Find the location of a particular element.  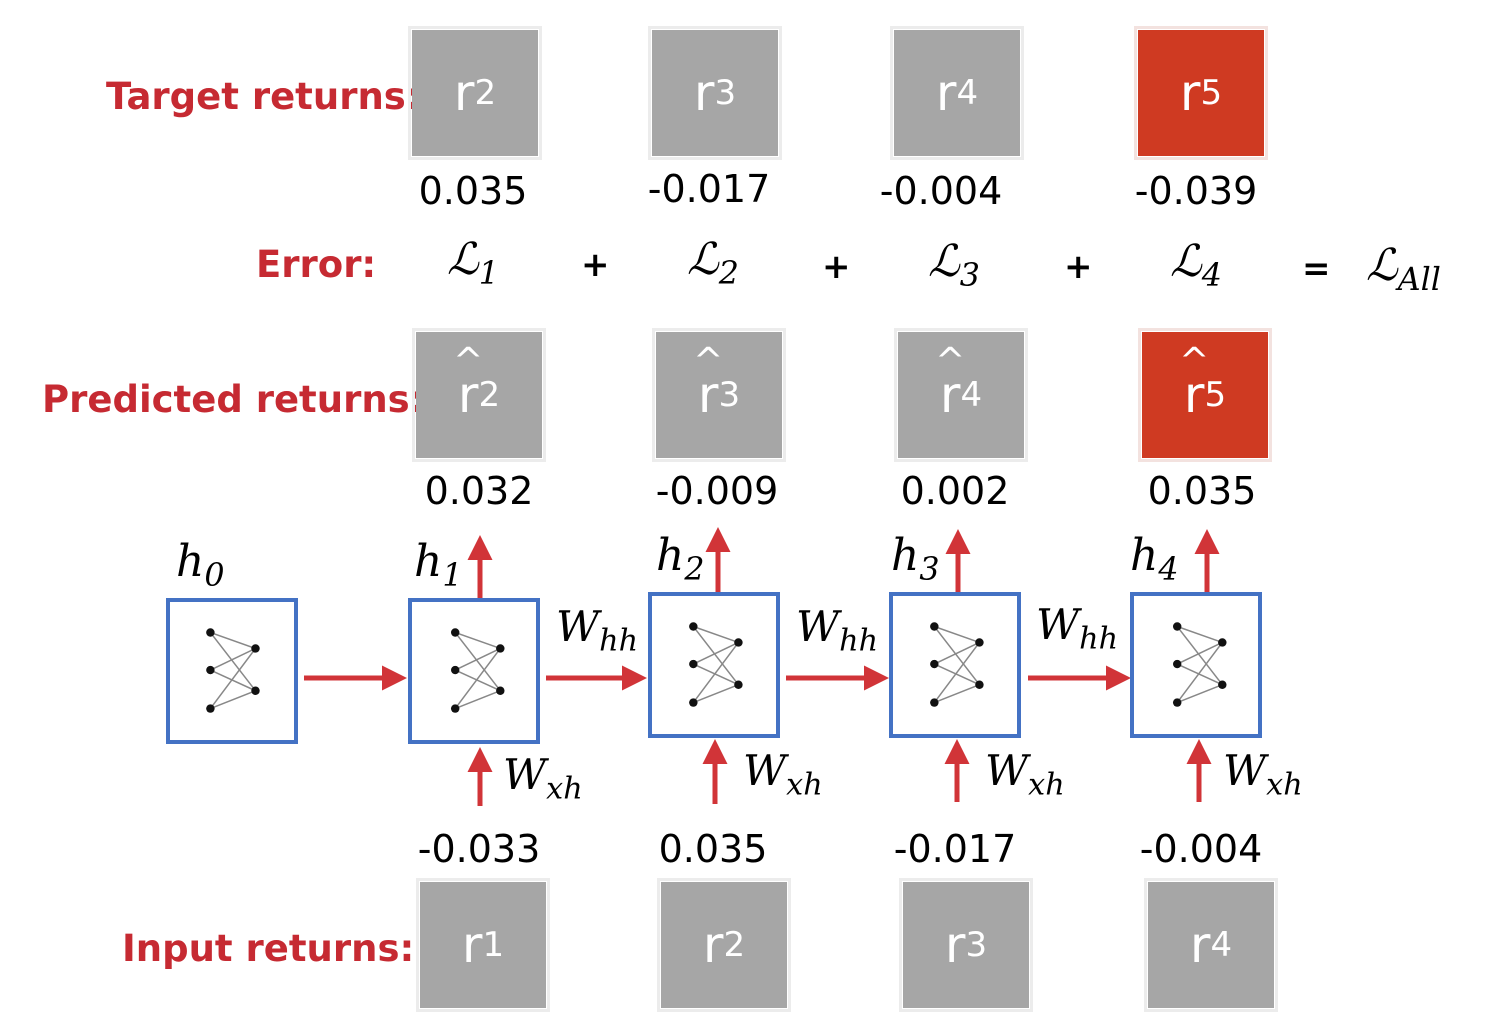

rnn-cell-h2 is located at coordinates (714, 665).